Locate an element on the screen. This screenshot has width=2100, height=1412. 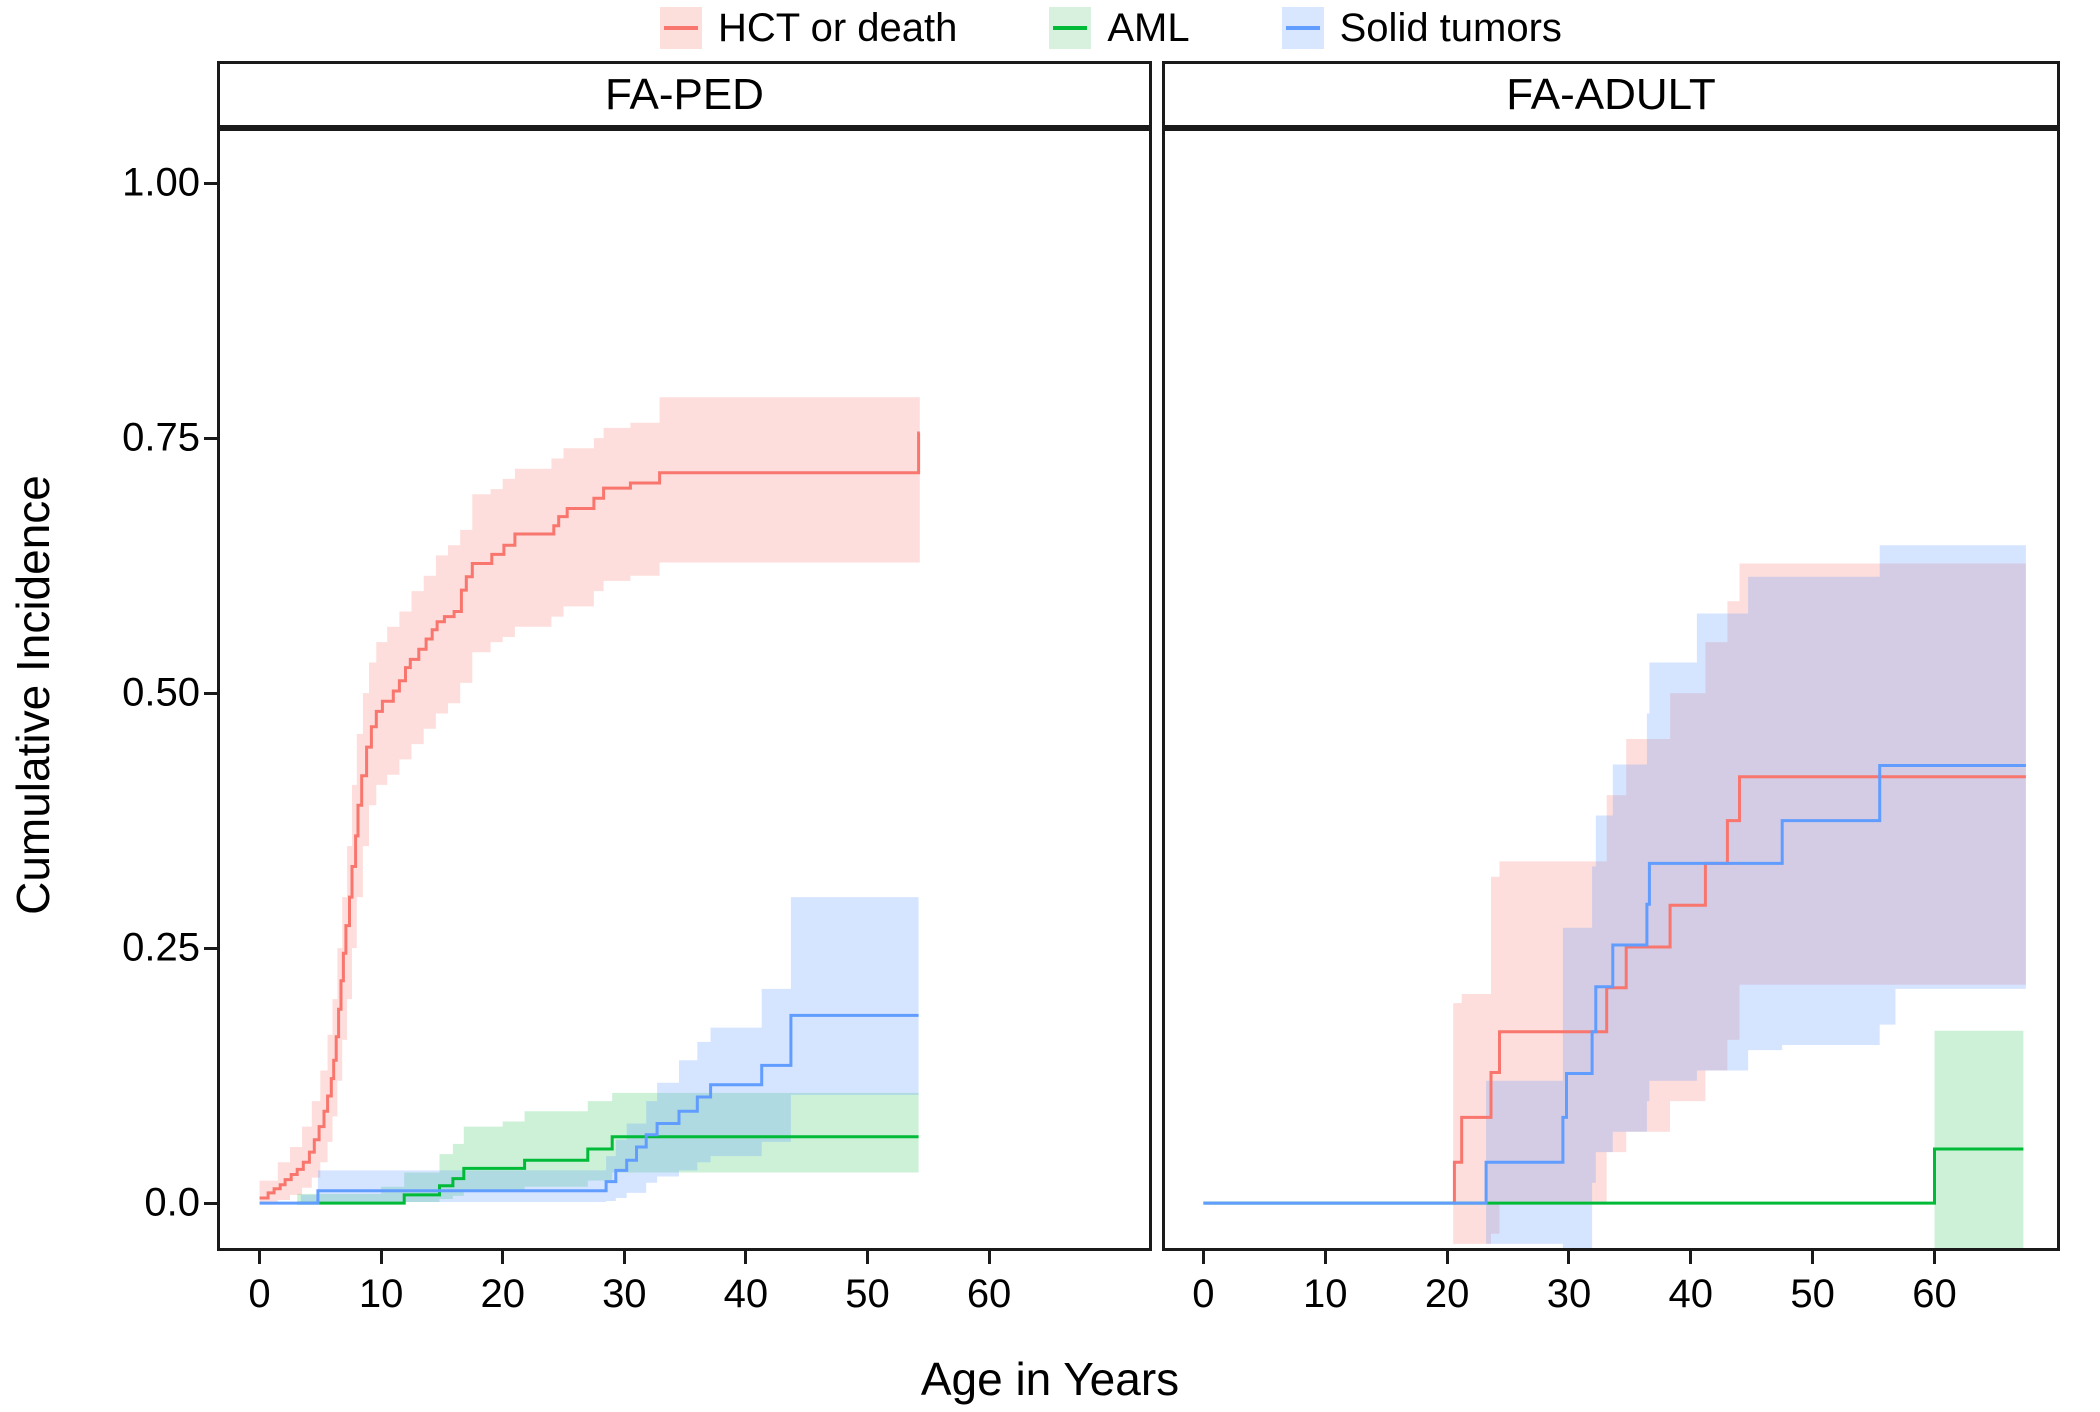
y-tick-label: 0.25 is located at coordinates (161, 947).